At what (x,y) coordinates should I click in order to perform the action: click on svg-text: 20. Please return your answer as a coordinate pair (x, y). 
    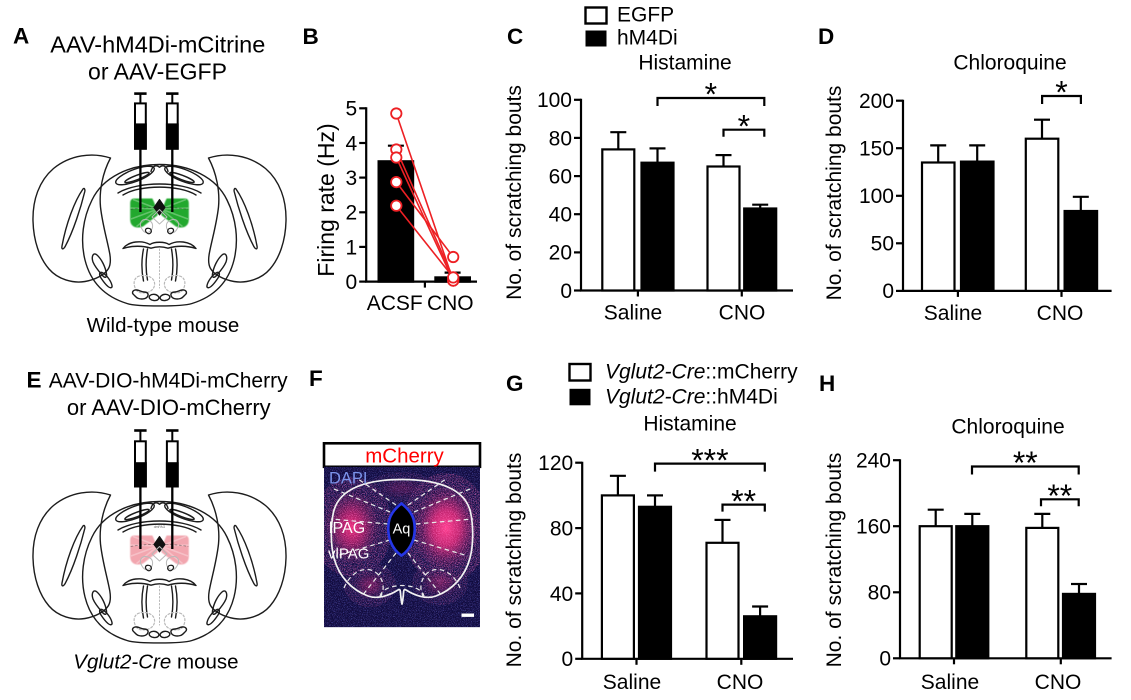
    Looking at the image, I should click on (560, 253).